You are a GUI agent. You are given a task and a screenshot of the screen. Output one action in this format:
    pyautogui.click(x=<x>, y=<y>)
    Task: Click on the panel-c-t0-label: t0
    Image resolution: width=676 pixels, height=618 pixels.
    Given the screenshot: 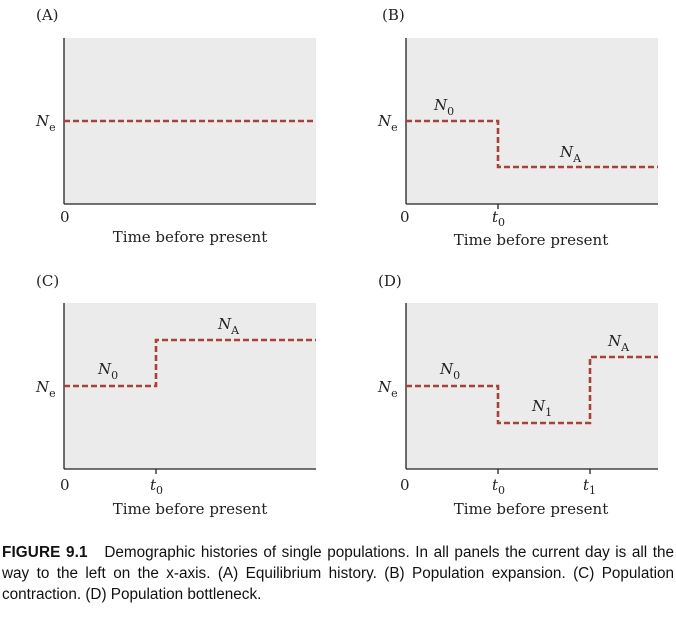 What is the action you would take?
    pyautogui.click(x=156, y=486)
    